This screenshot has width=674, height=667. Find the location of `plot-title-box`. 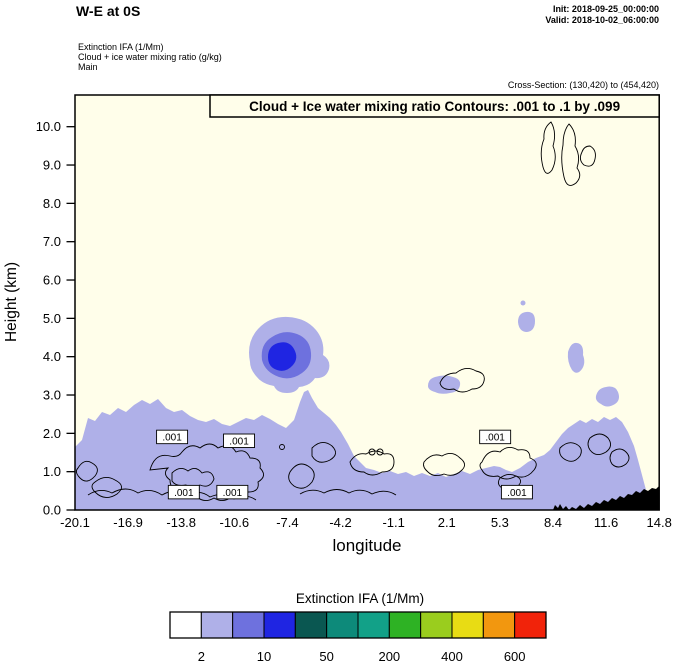

plot-title-box is located at coordinates (434, 106).